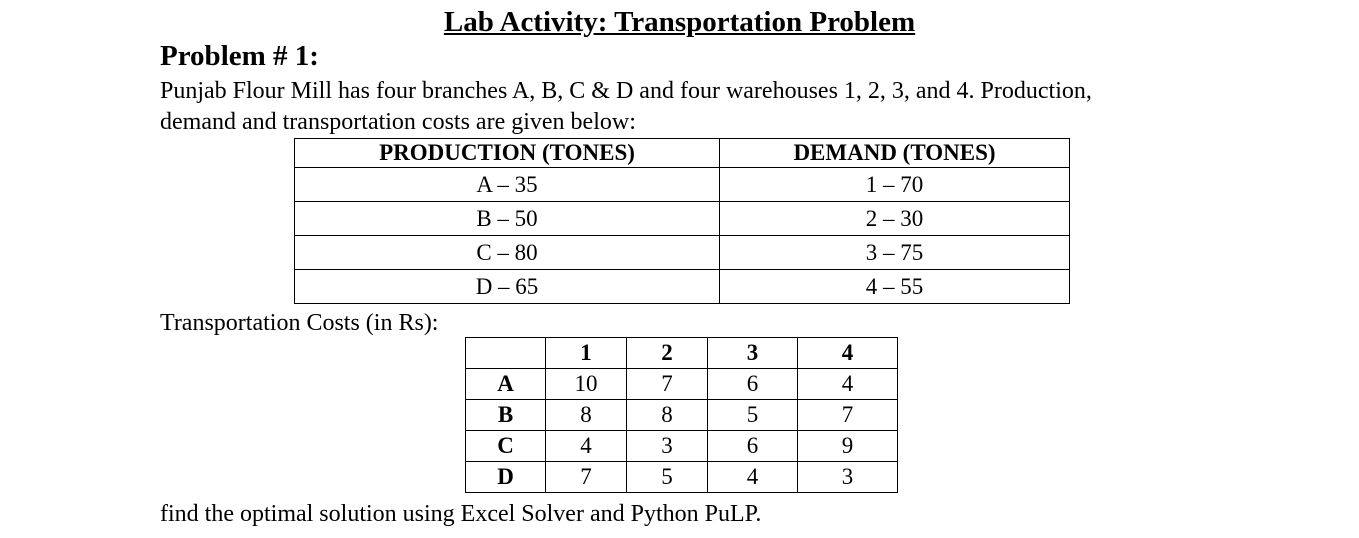  What do you see at coordinates (847, 353) in the screenshot?
I see `warehouse-header: 4` at bounding box center [847, 353].